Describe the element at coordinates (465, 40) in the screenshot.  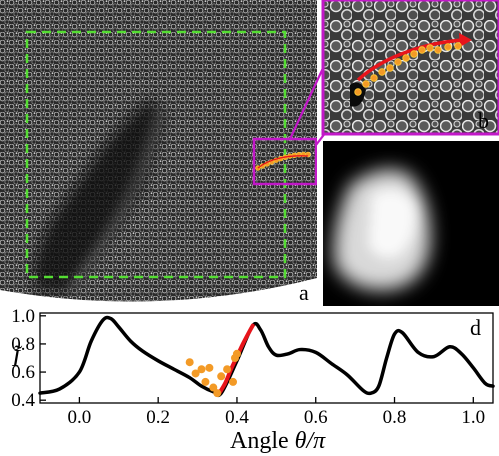
I see `velocity-arrow-head` at that location.